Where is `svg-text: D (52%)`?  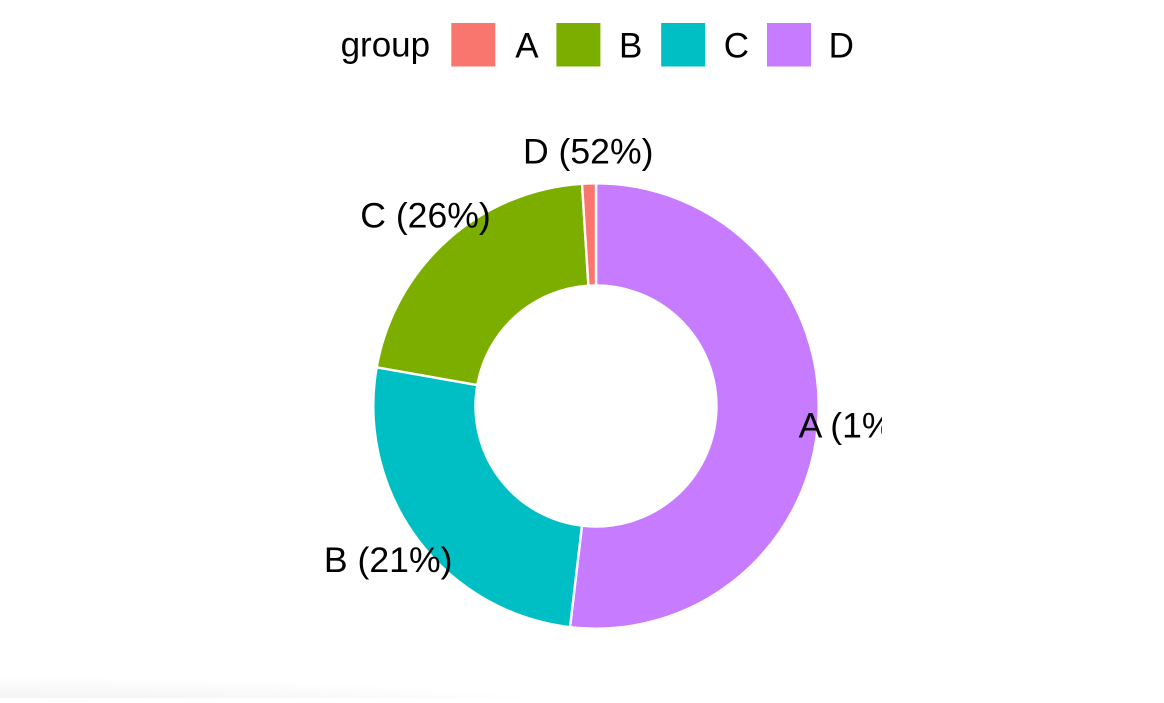
svg-text: D (52%) is located at coordinates (588, 152).